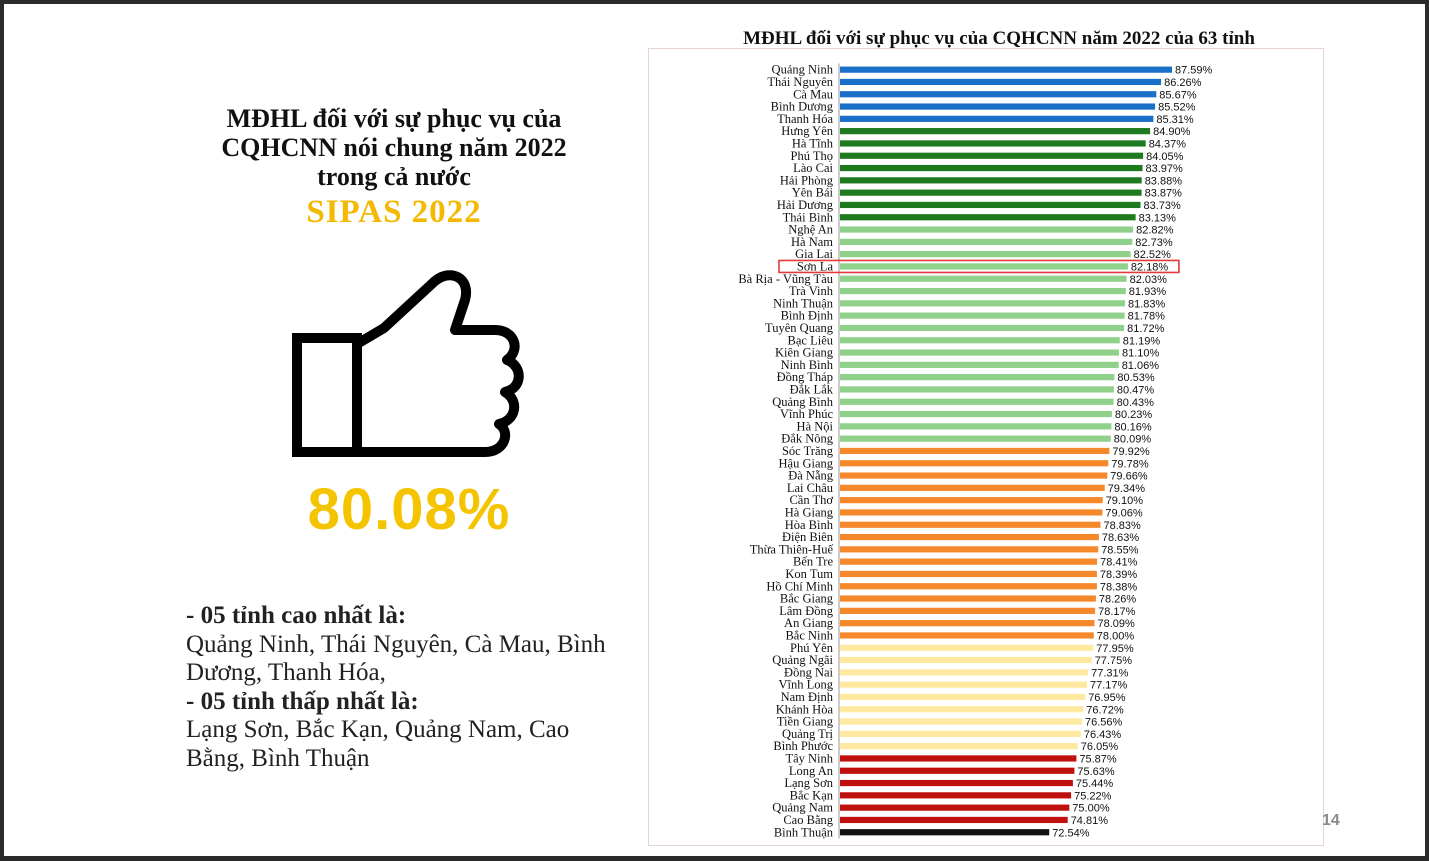  Describe the element at coordinates (811, 500) in the screenshot. I see `category-label: Cần Thơ` at that location.